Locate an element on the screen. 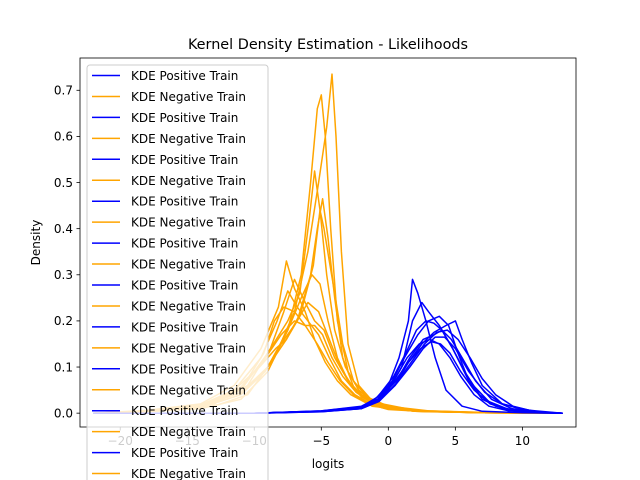 The height and width of the screenshot is (480, 640). x-tick-label: −5 is located at coordinates (321, 441).